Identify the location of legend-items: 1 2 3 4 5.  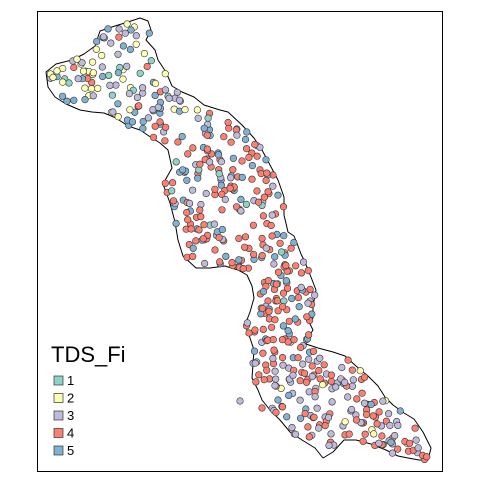
(63, 415).